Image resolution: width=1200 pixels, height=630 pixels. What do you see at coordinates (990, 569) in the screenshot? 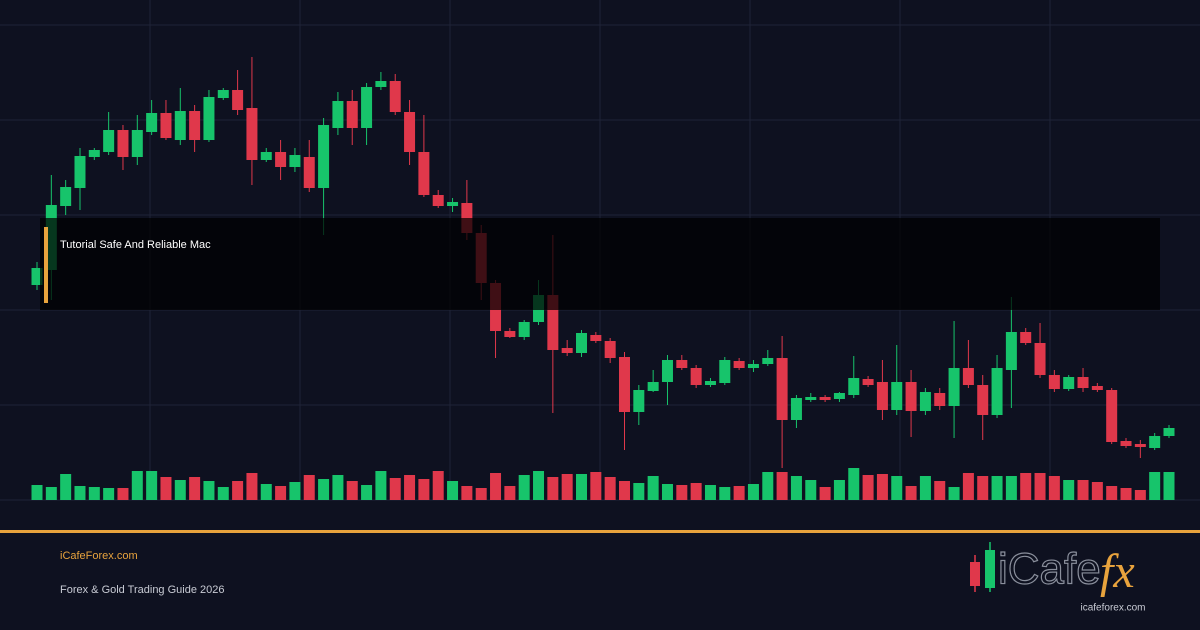
I see `logo-icon` at bounding box center [990, 569].